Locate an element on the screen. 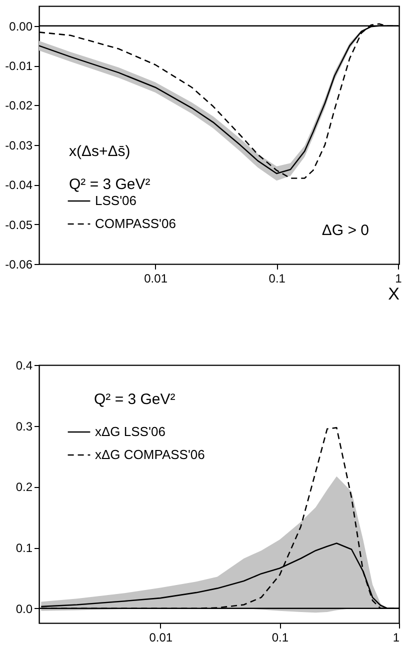 This screenshot has height=658, width=407. y-tick-label: -0.03 is located at coordinates (19, 145).